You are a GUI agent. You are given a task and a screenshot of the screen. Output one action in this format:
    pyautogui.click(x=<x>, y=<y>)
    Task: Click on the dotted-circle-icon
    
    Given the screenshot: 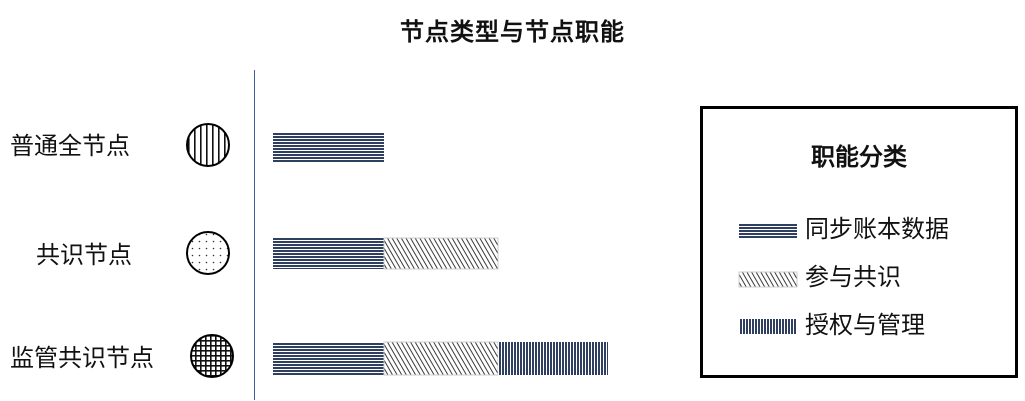 What is the action you would take?
    pyautogui.click(x=208, y=253)
    